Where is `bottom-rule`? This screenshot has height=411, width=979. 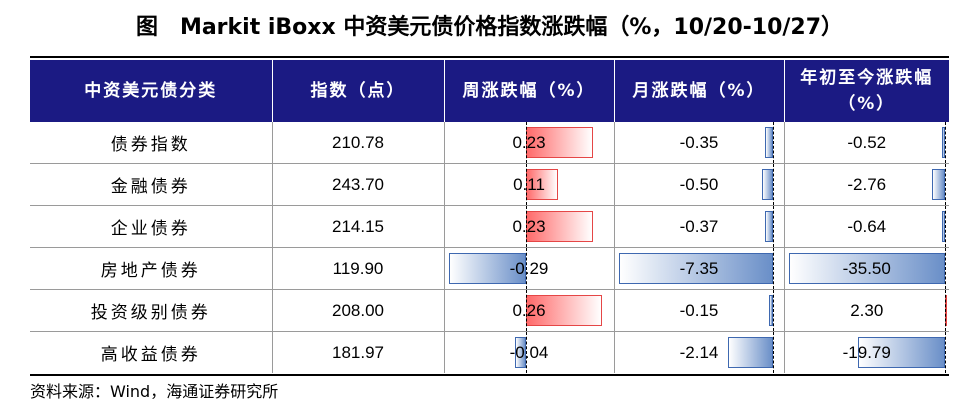
bottom-rule is located at coordinates (489, 375).